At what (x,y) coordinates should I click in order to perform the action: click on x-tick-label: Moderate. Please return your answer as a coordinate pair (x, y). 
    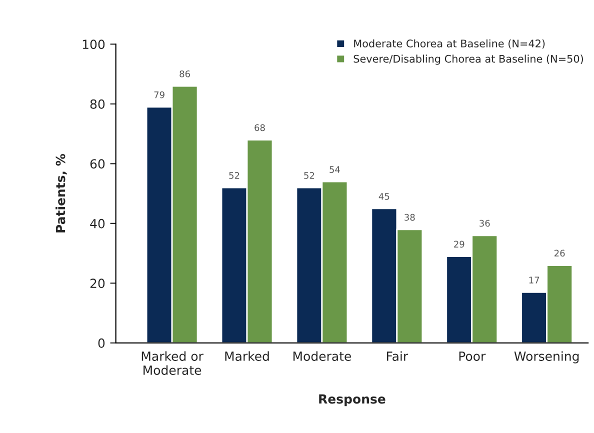
    Looking at the image, I should click on (322, 356).